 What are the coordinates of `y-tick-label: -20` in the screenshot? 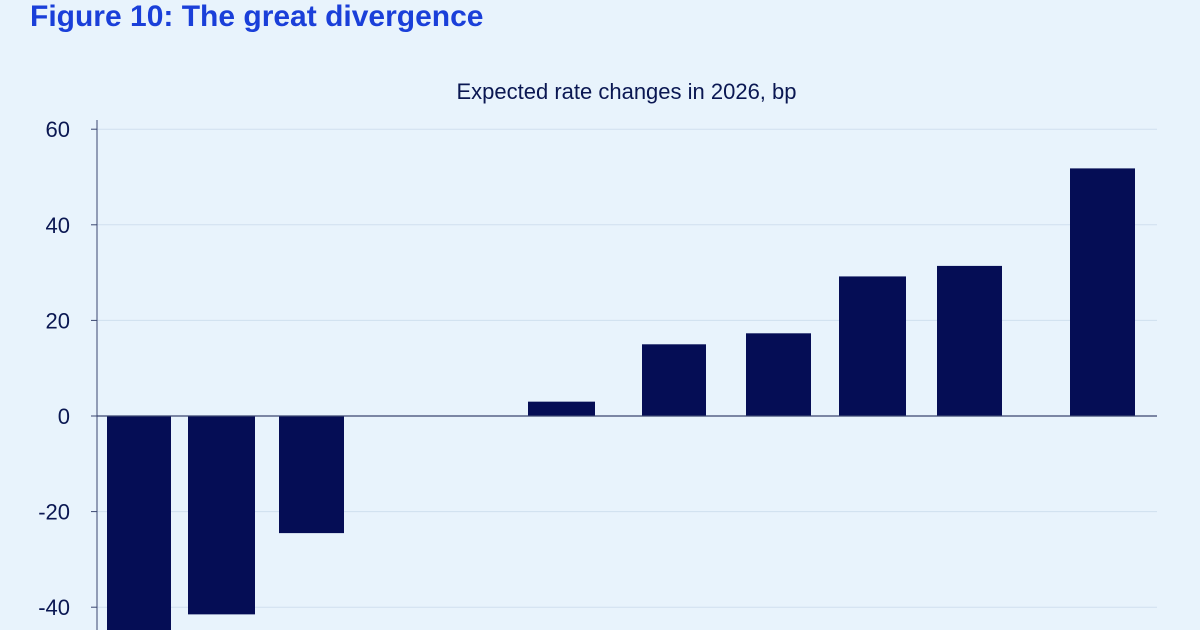 It's located at (54, 512).